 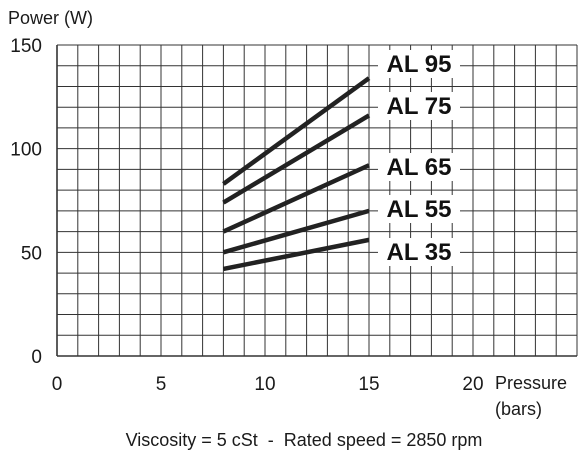 I want to click on x-tick-label: 20, so click(x=472, y=384).